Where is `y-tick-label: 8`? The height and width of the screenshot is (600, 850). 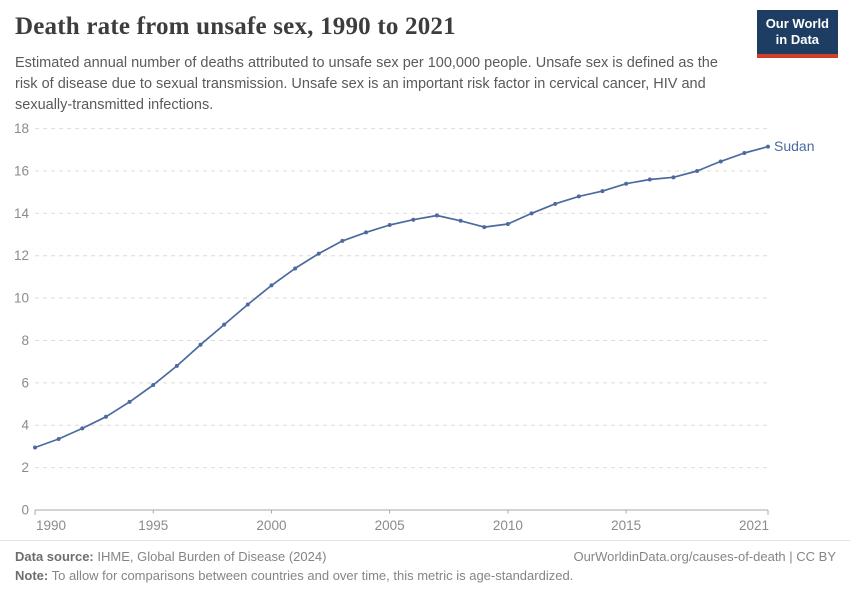
y-tick-label: 8 is located at coordinates (25, 340).